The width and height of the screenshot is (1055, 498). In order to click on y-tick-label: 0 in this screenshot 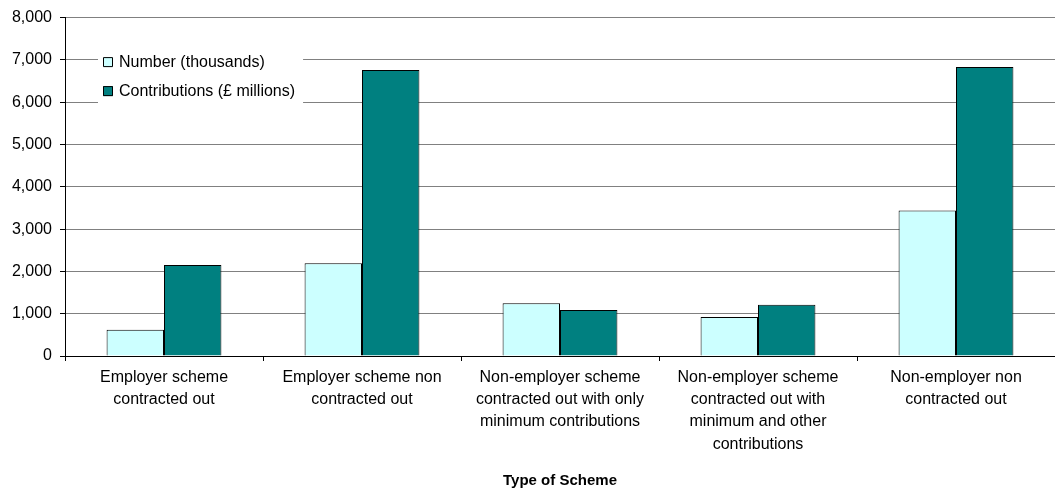, I will do `click(48, 355)`.